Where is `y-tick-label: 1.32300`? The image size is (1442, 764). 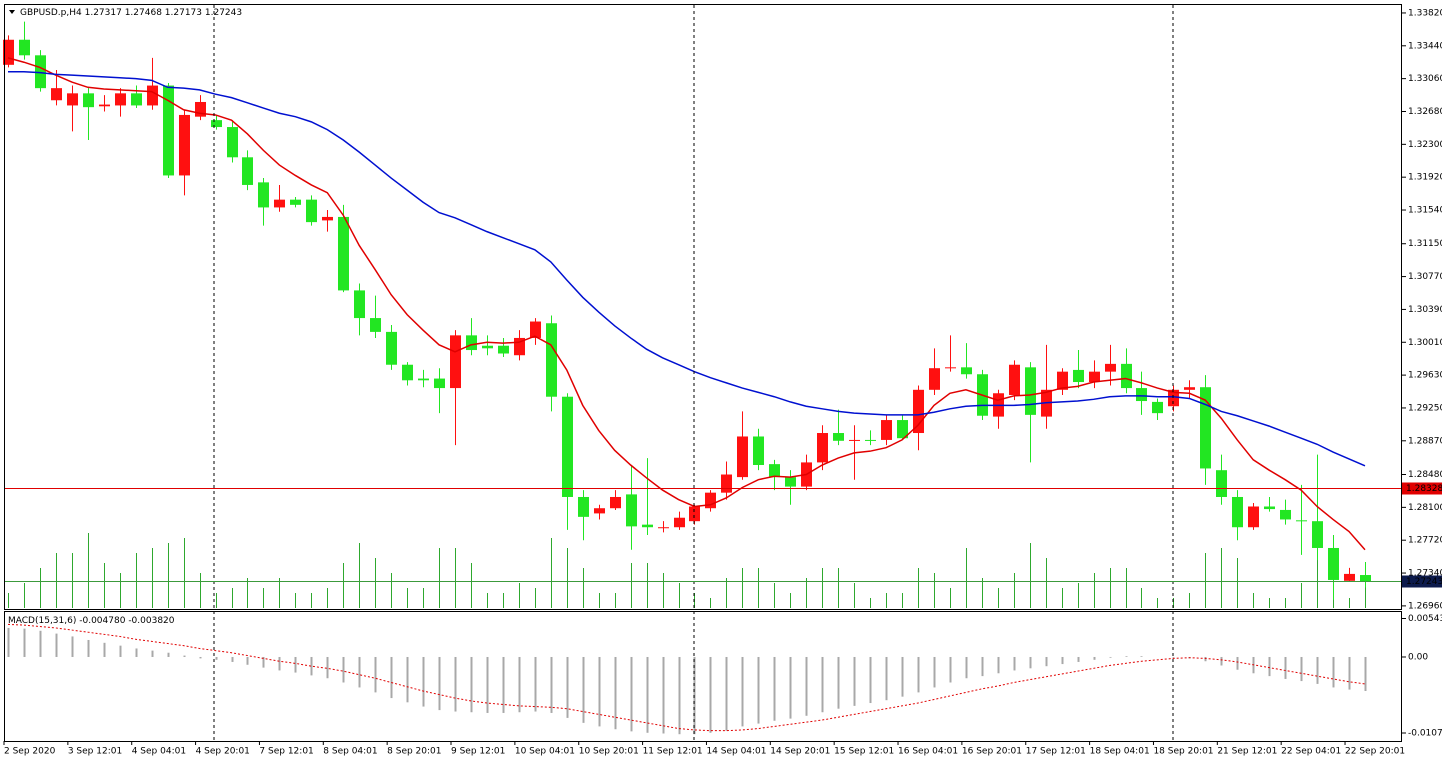 y-tick-label: 1.32300 is located at coordinates (1425, 145).